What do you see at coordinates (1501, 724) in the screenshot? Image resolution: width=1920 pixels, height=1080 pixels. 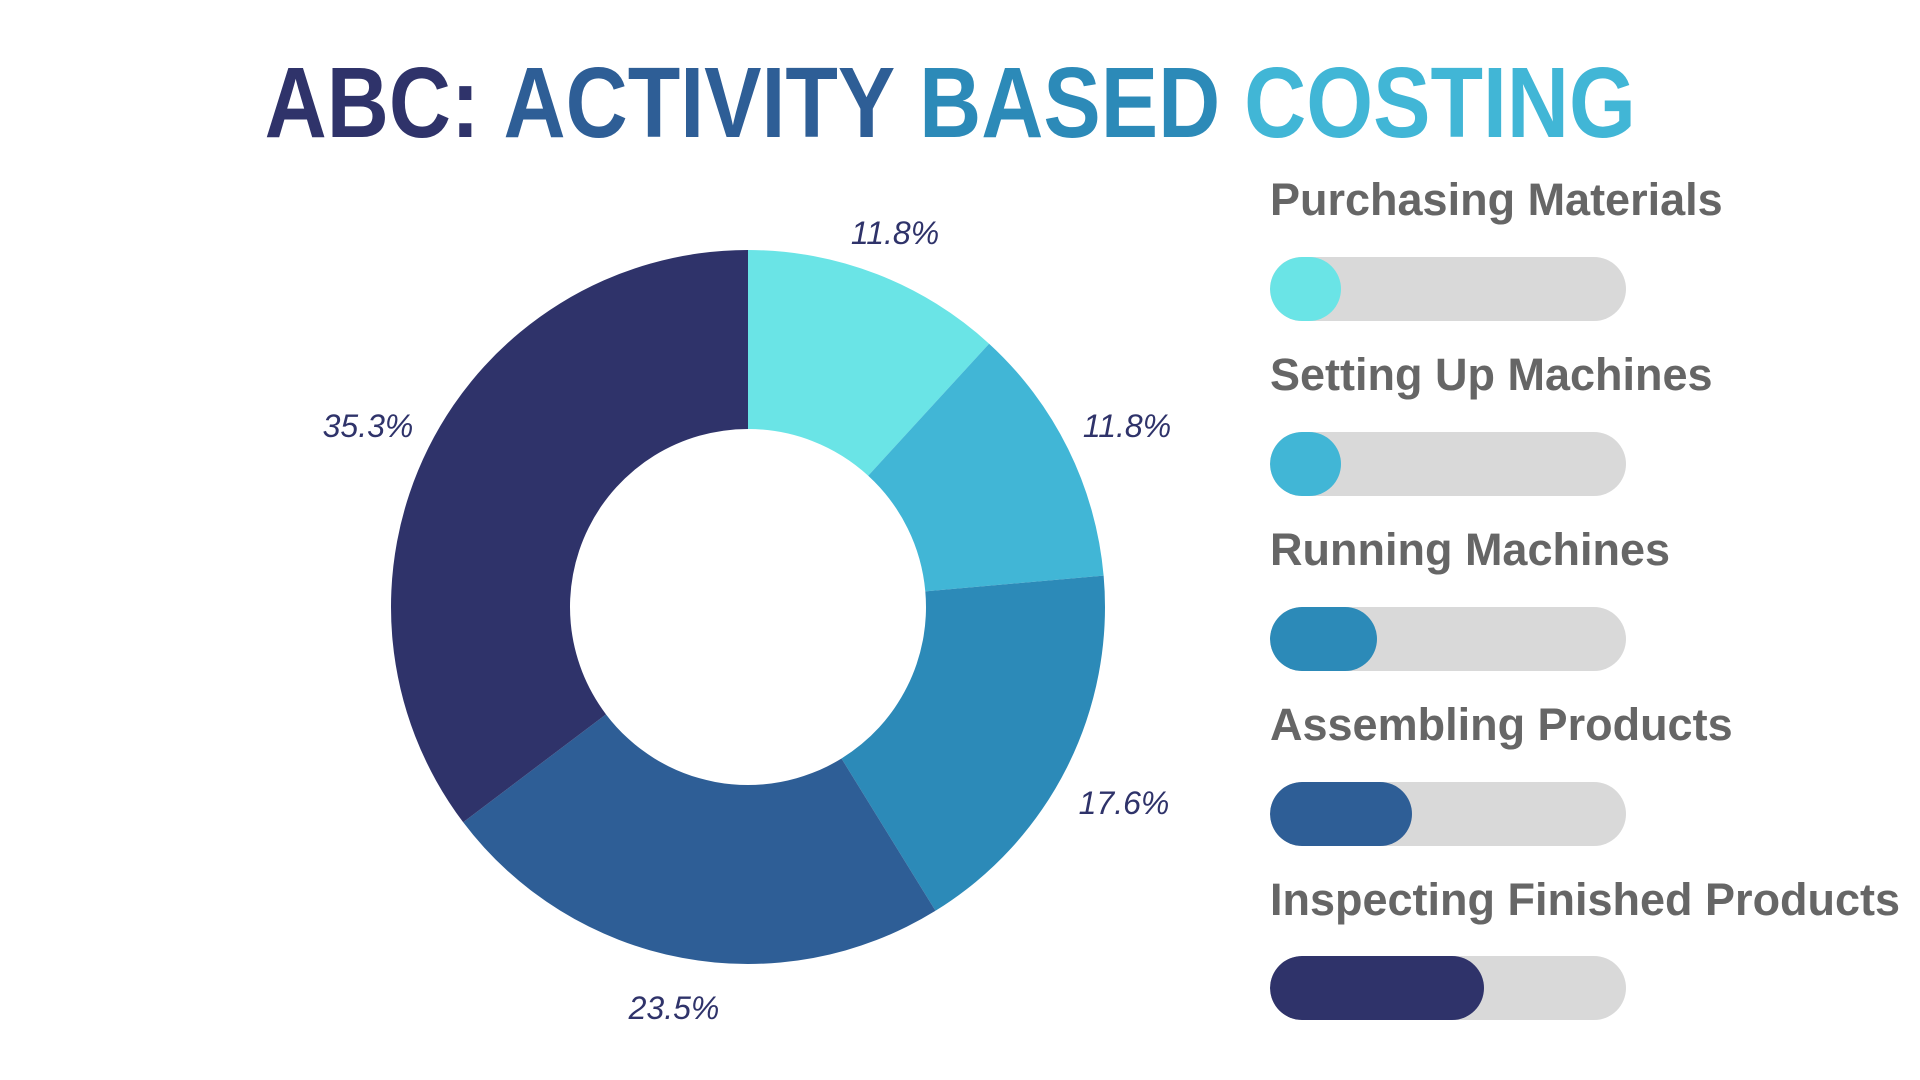 I see `legend-label-4: Assembling Products` at bounding box center [1501, 724].